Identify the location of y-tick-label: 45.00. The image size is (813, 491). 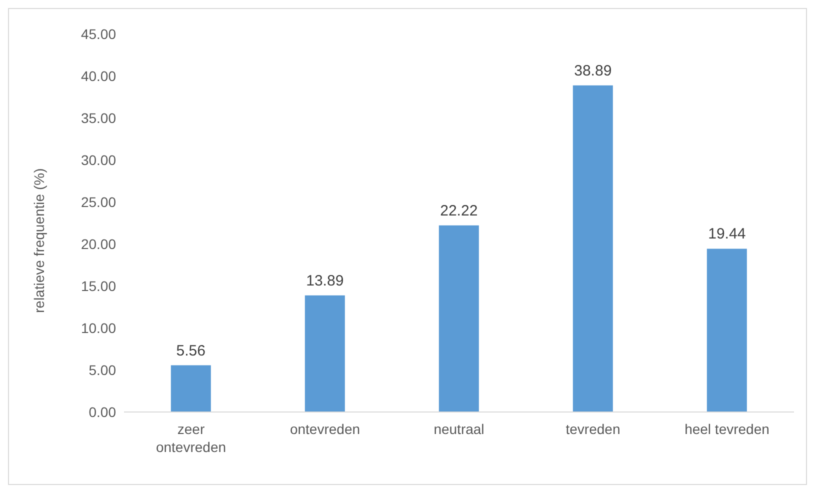
(98, 34).